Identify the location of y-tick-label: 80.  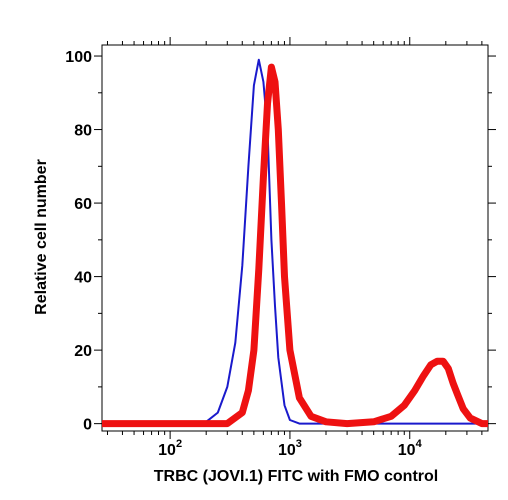
(83, 131).